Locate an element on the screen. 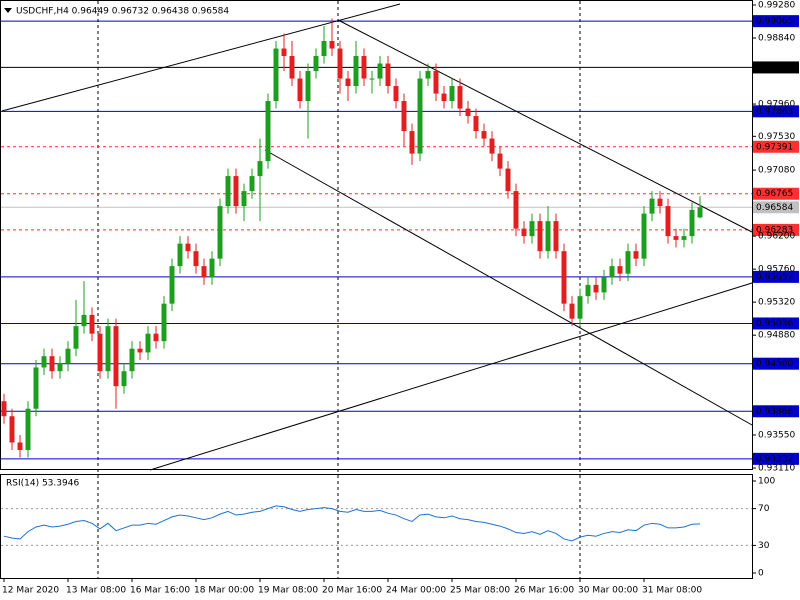  x-tick-label: 30 Mar 00:00 is located at coordinates (608, 591).